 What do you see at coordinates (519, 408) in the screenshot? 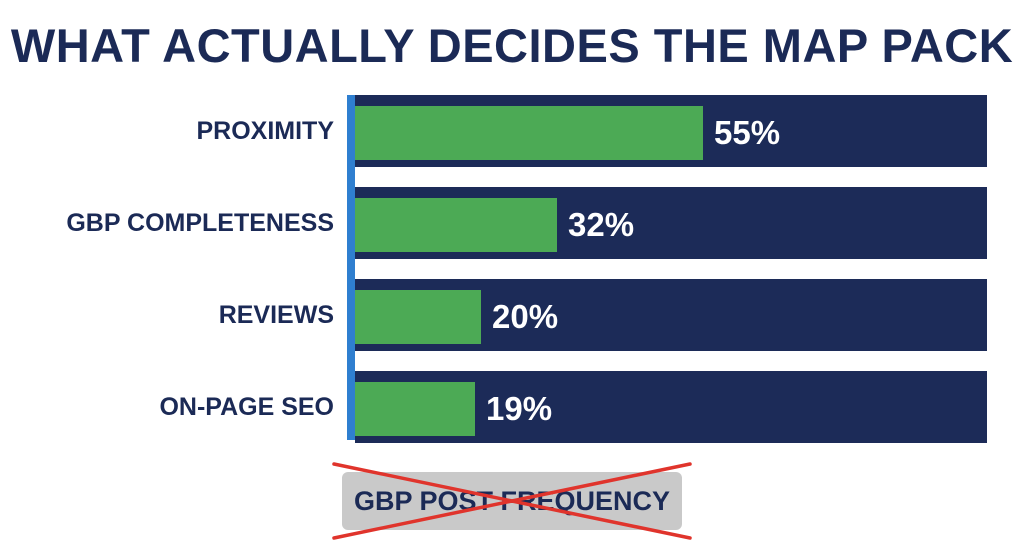
I see `value-label: 19%` at bounding box center [519, 408].